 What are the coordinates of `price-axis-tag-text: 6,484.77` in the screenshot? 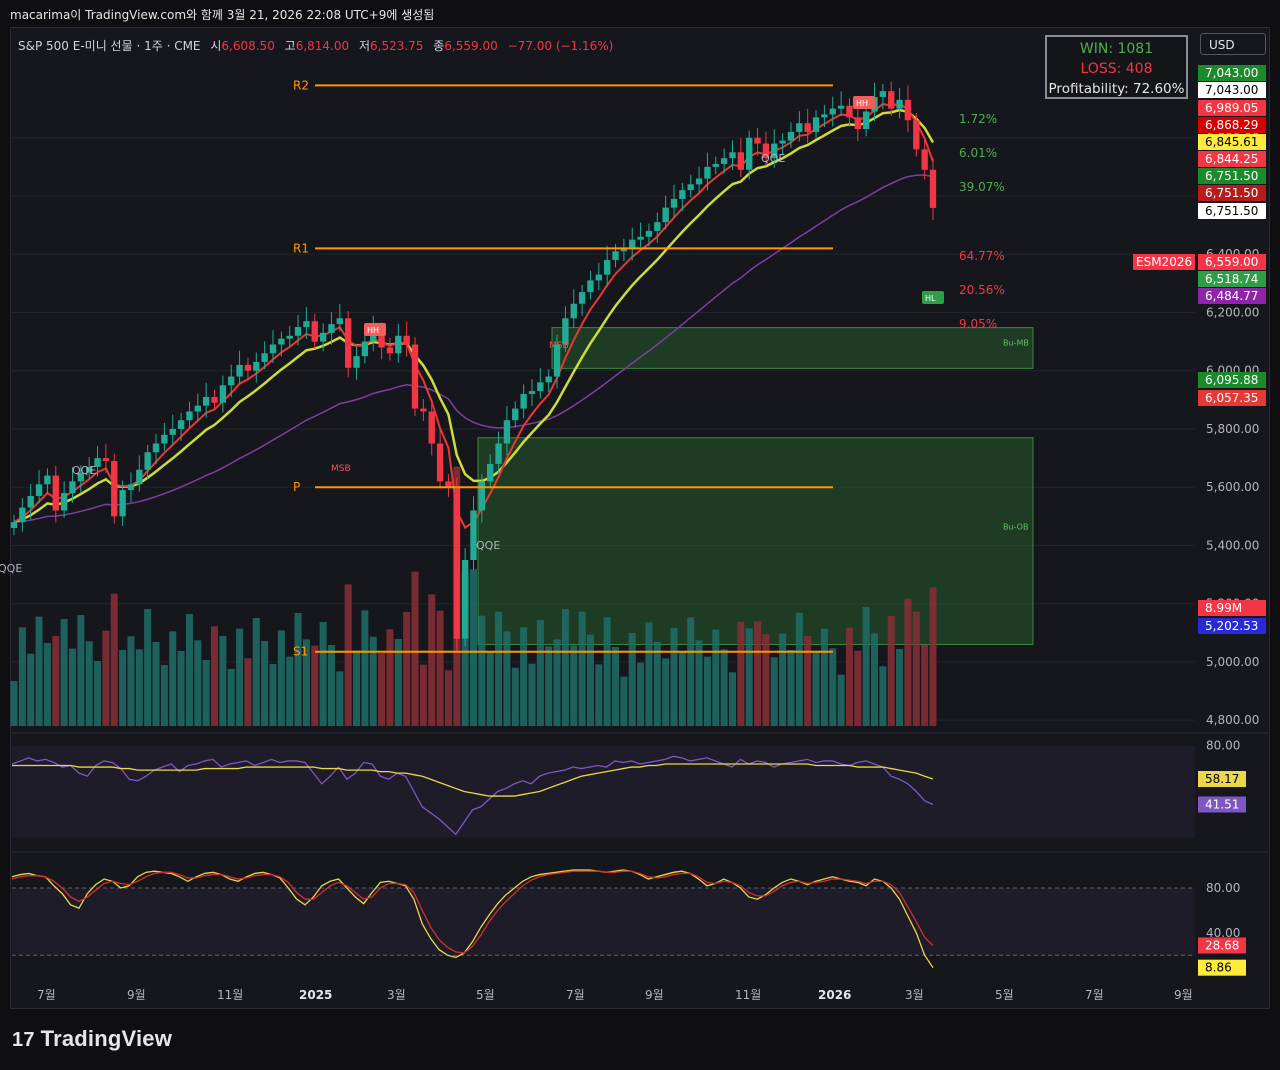 It's located at (1231, 296).